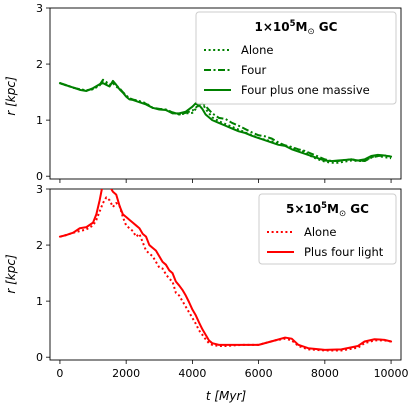  I want to click on x-tick-label: 0, so click(59, 373).